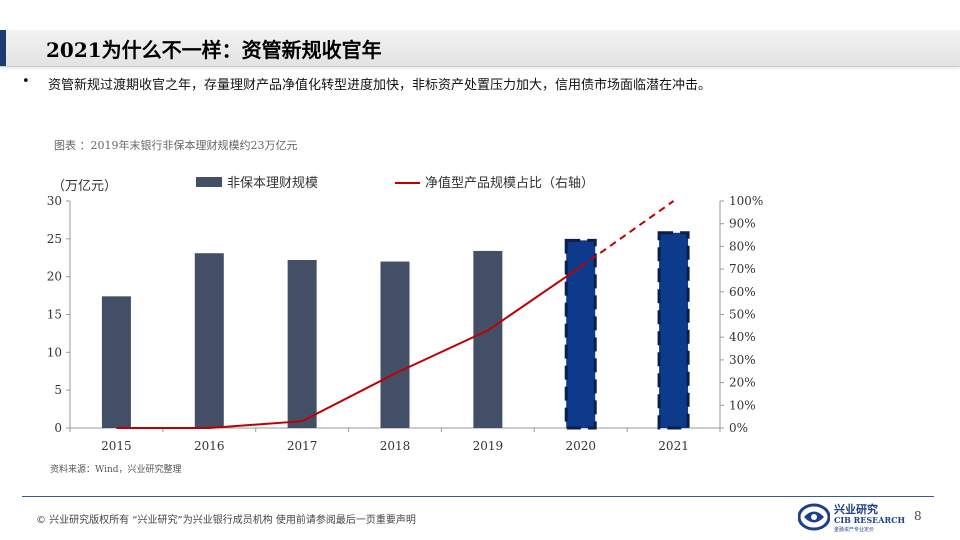 The height and width of the screenshot is (540, 960). Describe the element at coordinates (116, 446) in the screenshot. I see `x-tick-label: 2015` at that location.